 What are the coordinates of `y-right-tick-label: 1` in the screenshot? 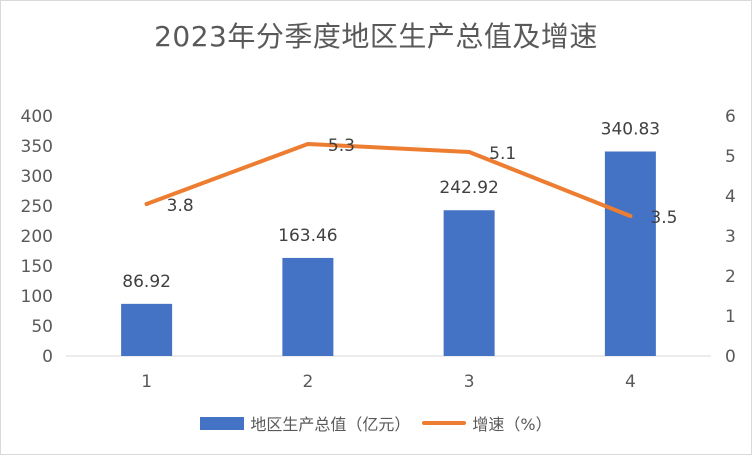 It's located at (730, 317).